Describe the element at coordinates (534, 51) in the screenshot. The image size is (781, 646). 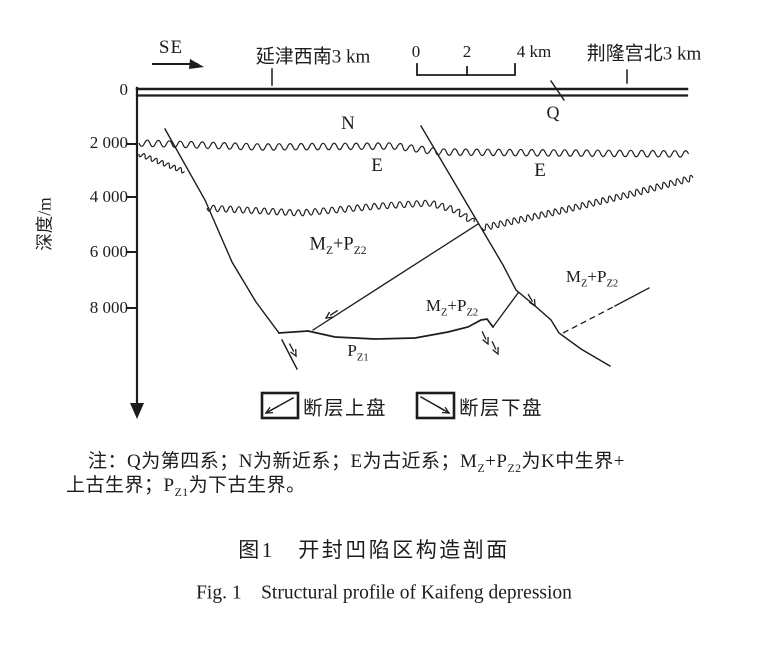
I see `scale-tick-4km-label: 4 km` at that location.